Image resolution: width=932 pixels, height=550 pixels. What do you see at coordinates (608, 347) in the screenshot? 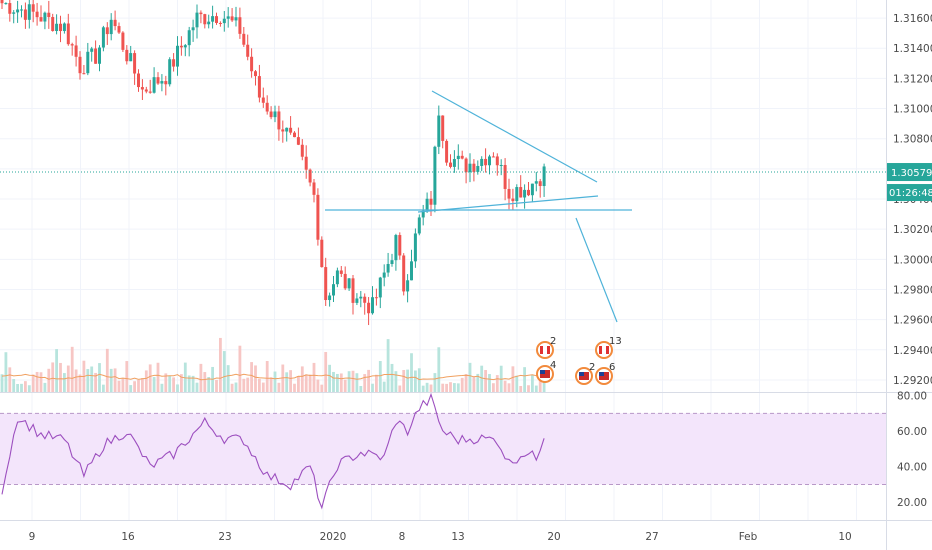
I see `event-badge: 13` at bounding box center [608, 347].